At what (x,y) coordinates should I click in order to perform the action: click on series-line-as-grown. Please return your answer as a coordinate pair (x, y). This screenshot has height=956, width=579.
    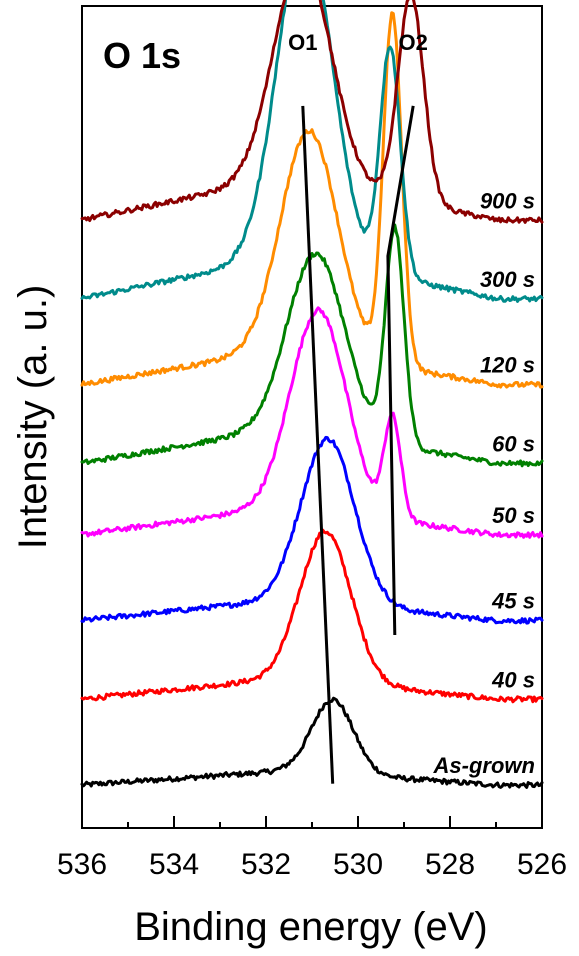
    Looking at the image, I should click on (312, 742).